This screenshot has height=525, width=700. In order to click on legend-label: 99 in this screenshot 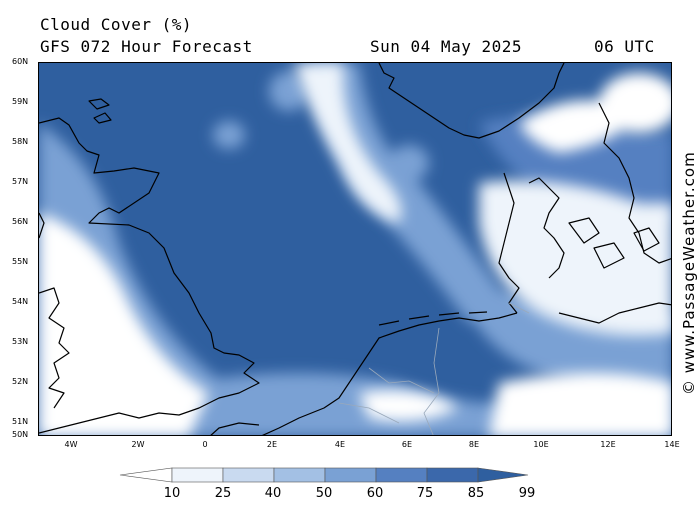, I will do `click(527, 493)`.